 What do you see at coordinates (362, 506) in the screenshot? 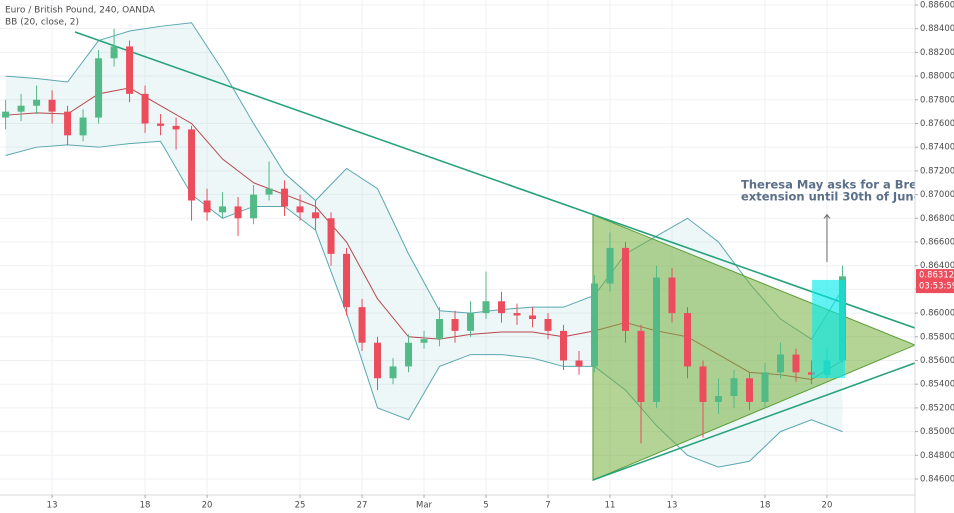
I see `x-tick-label: 27` at bounding box center [362, 506].